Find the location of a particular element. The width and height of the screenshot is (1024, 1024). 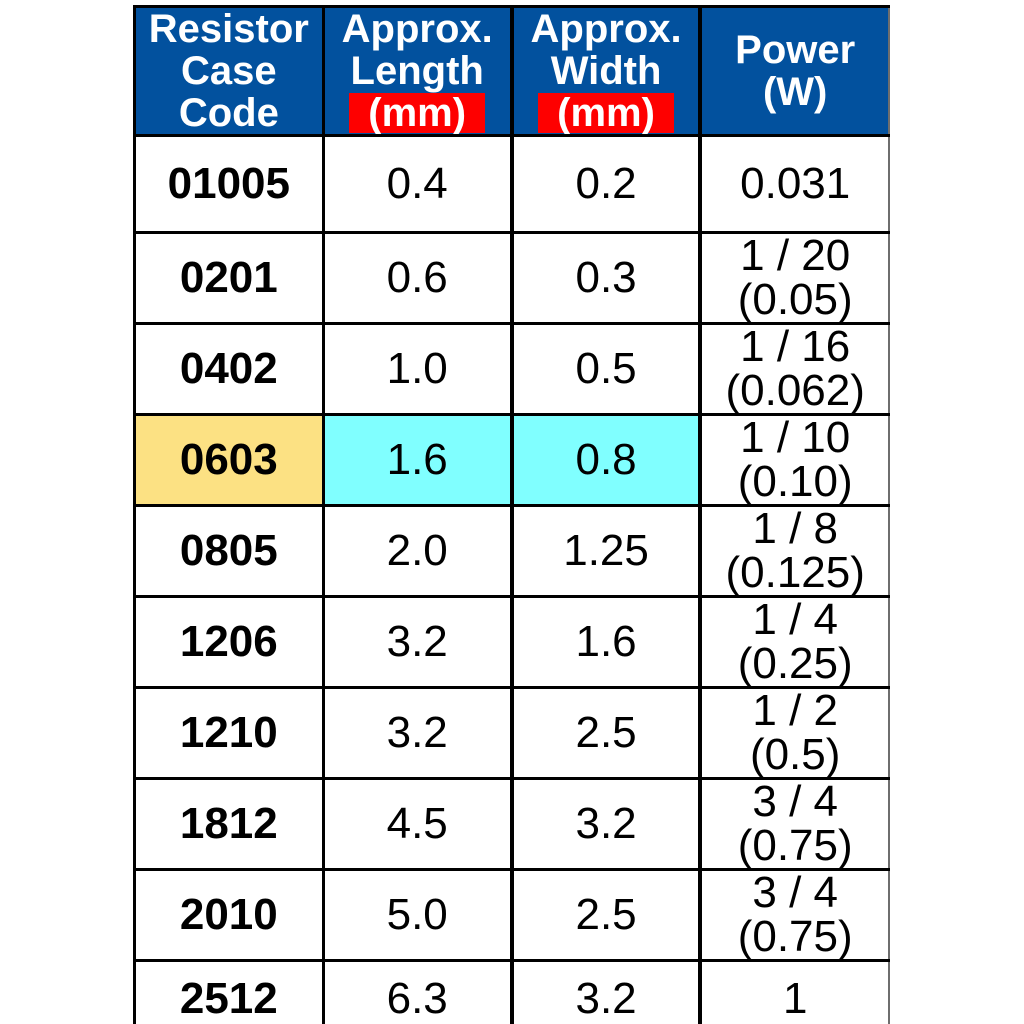

power-line: 0.031 is located at coordinates (795, 183).